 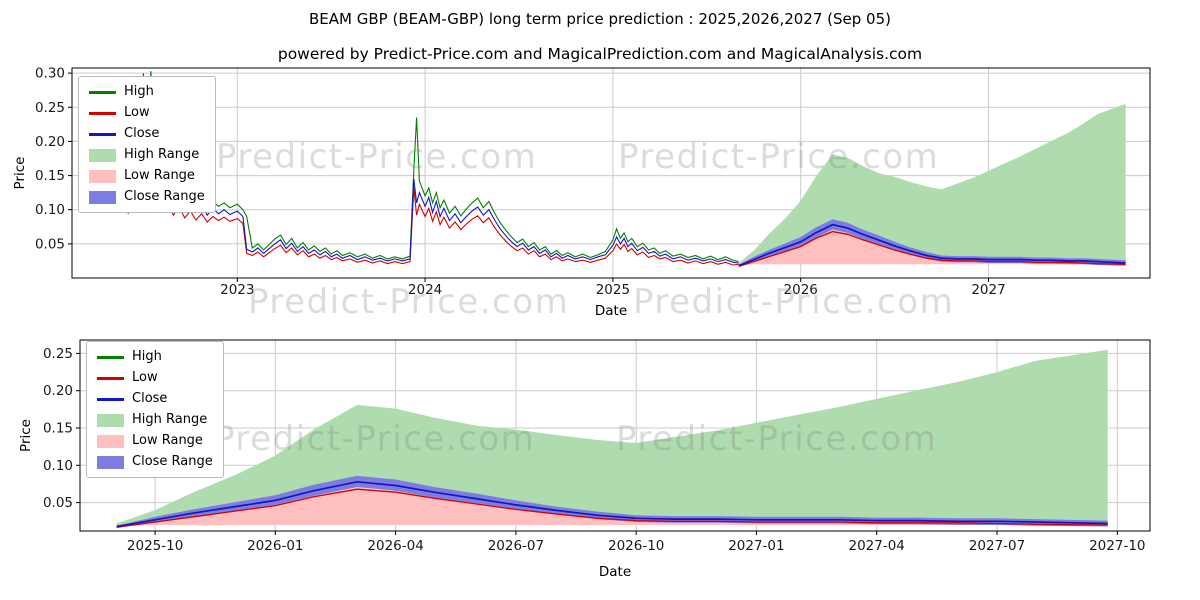 What do you see at coordinates (58, 429) in the screenshot?
I see `bottom-ytick-label: 0.15` at bounding box center [58, 429].